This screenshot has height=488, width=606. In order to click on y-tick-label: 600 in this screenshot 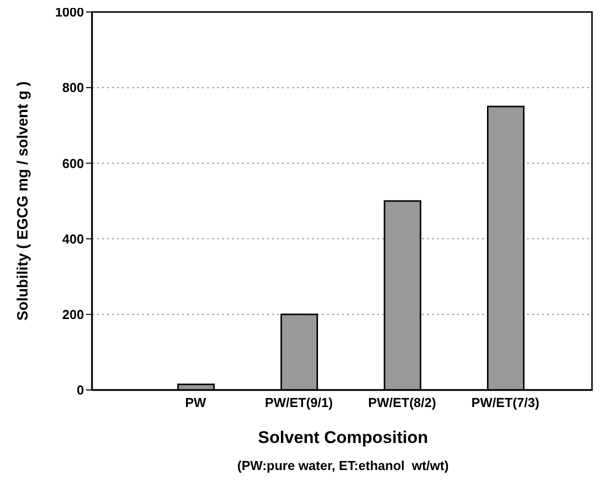, I will do `click(73, 163)`.